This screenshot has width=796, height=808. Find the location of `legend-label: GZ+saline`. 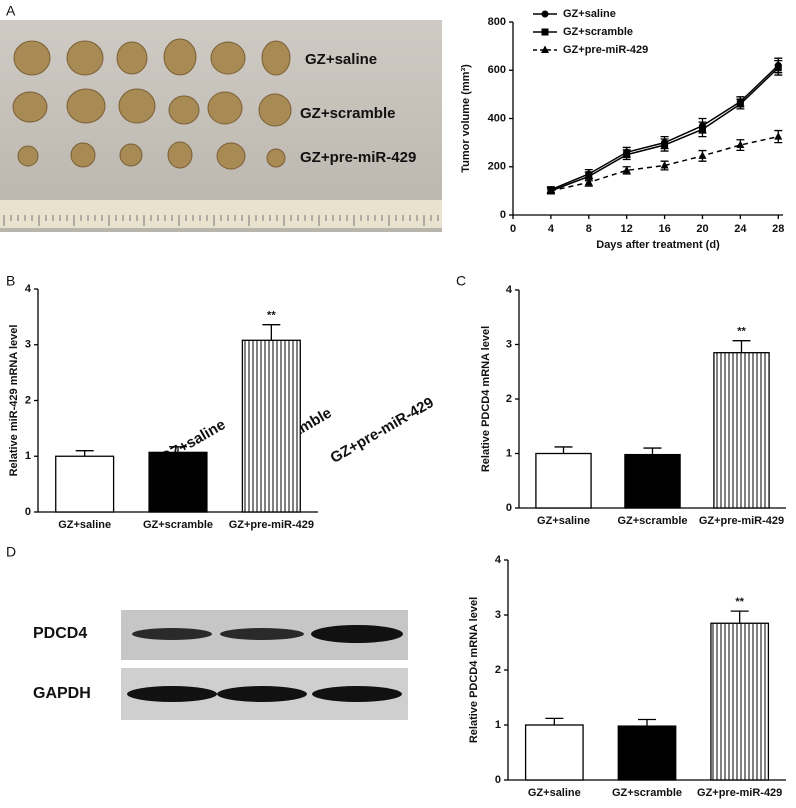

legend-label: GZ+saline is located at coordinates (589, 14).